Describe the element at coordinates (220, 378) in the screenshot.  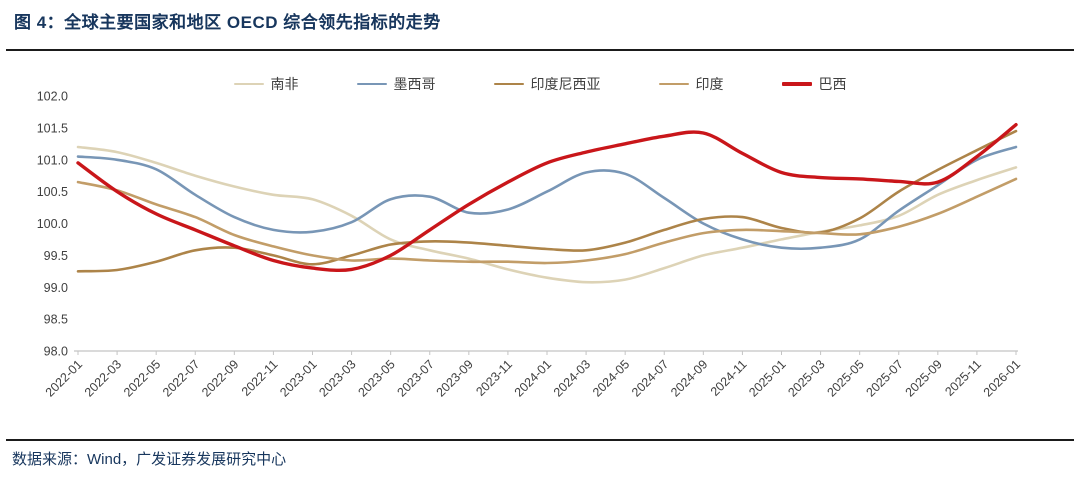
I see `x-axis-tick-label: 2022-09` at that location.